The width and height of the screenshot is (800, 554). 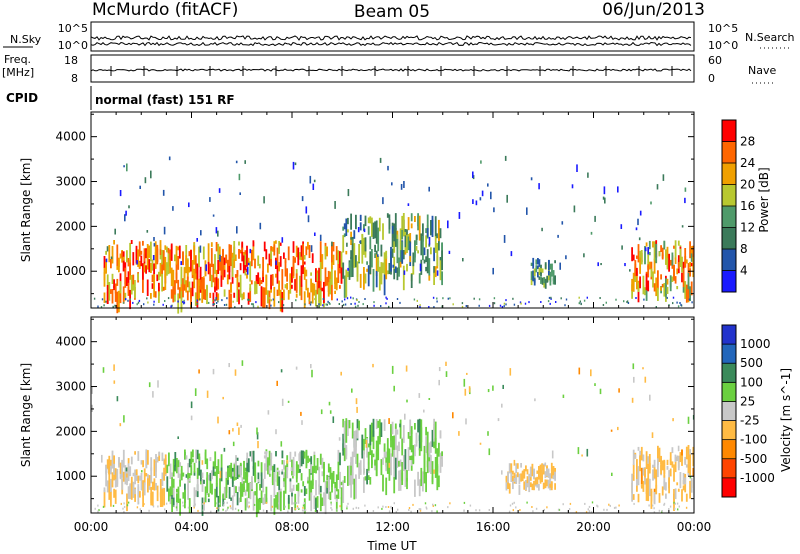 What do you see at coordinates (751, 382) in the screenshot?
I see `colorbar-tick-label: 100` at bounding box center [751, 382].